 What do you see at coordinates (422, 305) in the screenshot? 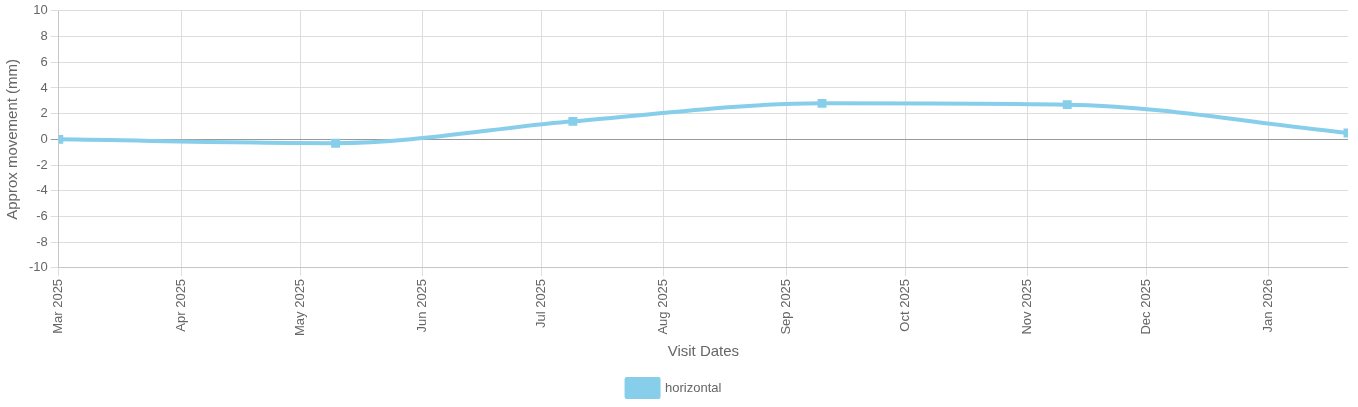
I see `x-tick-label: Jun 2025` at bounding box center [422, 305].